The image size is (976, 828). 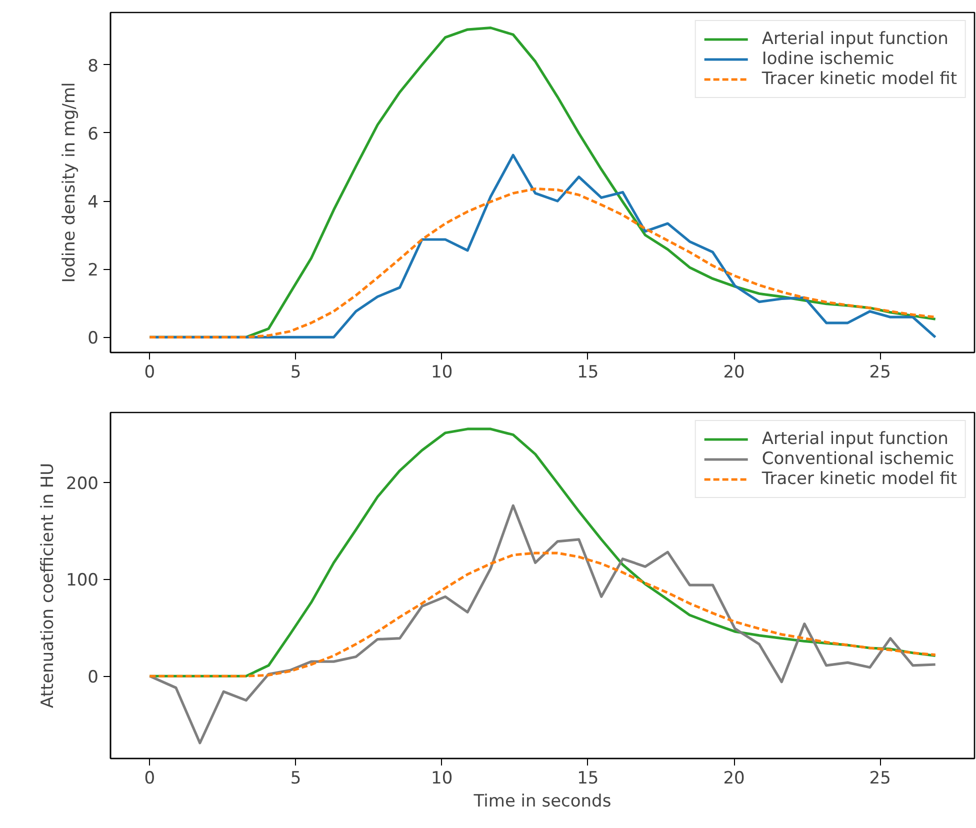 I want to click on y-tick-label: 8, so click(x=93, y=66).